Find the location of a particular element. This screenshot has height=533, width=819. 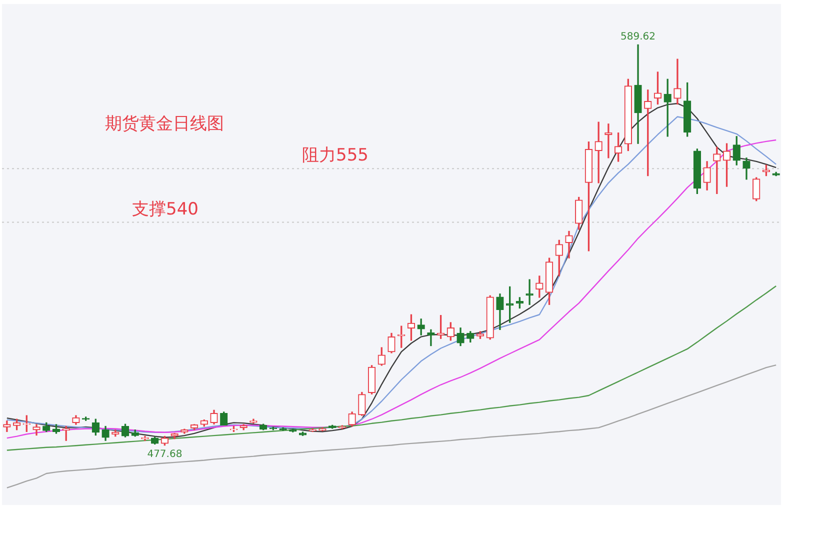

annotation: 477.68 is located at coordinates (164, 454).